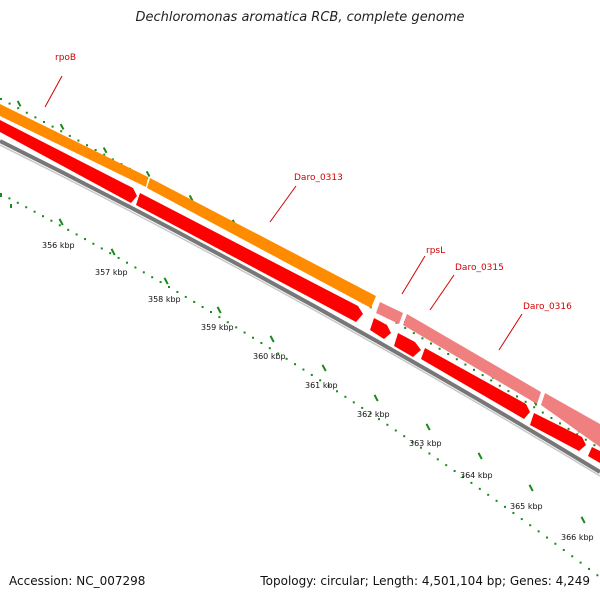 The image size is (600, 600). Describe the element at coordinates (74, 145) in the screenshot. I see `gene-bar-rpob` at that location.